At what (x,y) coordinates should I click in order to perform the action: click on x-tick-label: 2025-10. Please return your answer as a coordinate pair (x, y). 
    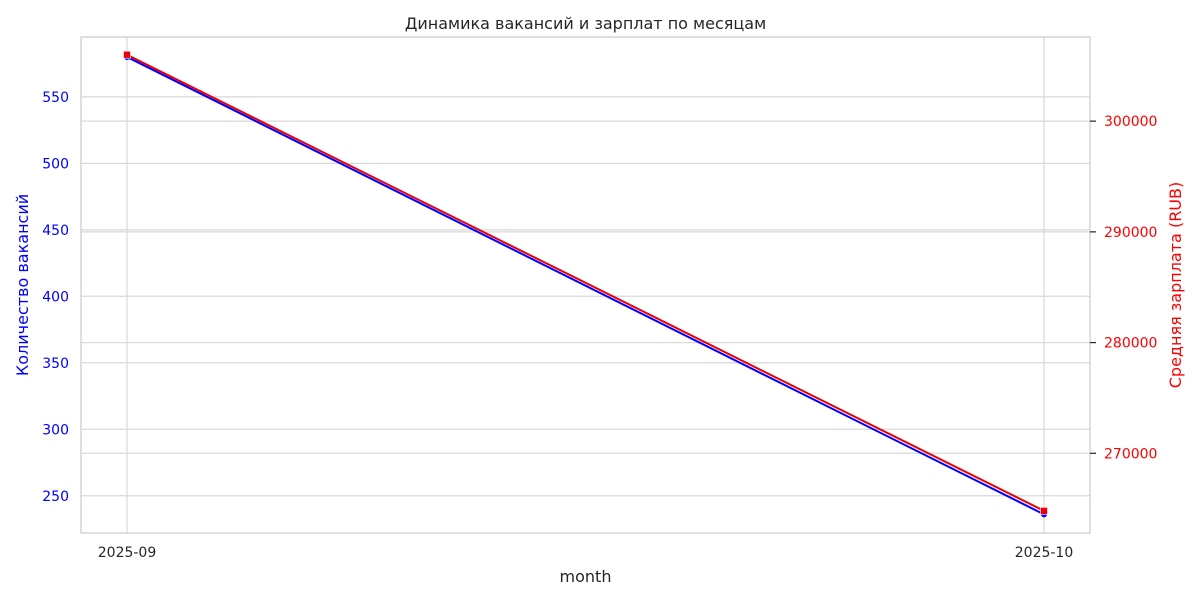
    Looking at the image, I should click on (1044, 553).